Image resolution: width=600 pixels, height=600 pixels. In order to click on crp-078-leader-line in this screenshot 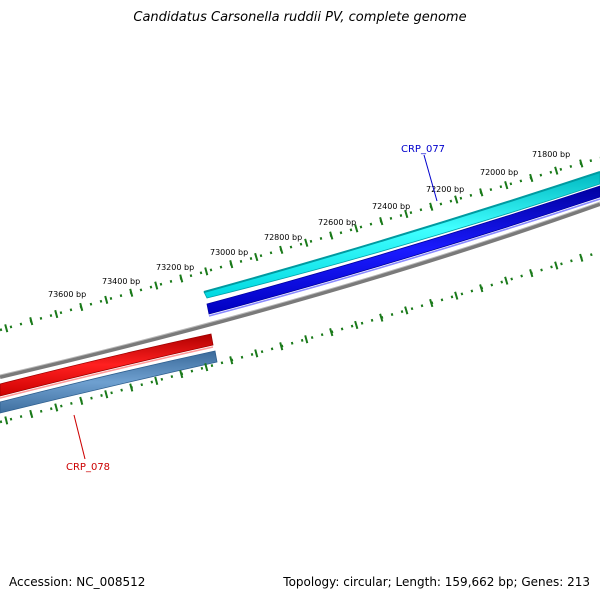, I will do `click(79, 437)`.